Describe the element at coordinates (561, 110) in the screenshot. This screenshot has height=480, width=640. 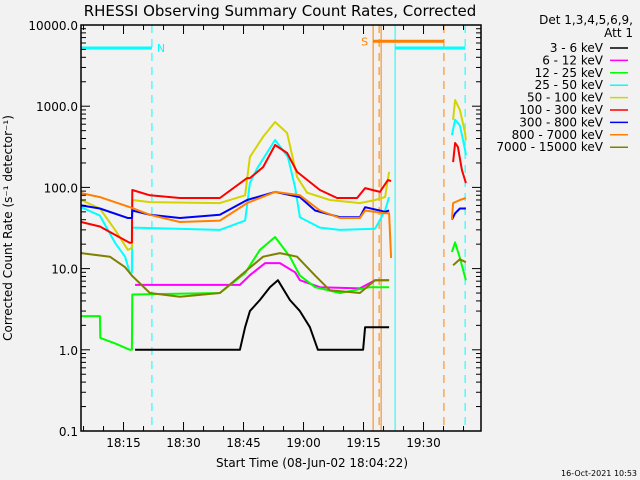
I see `legend-label: 100 - 300 keV` at that location.